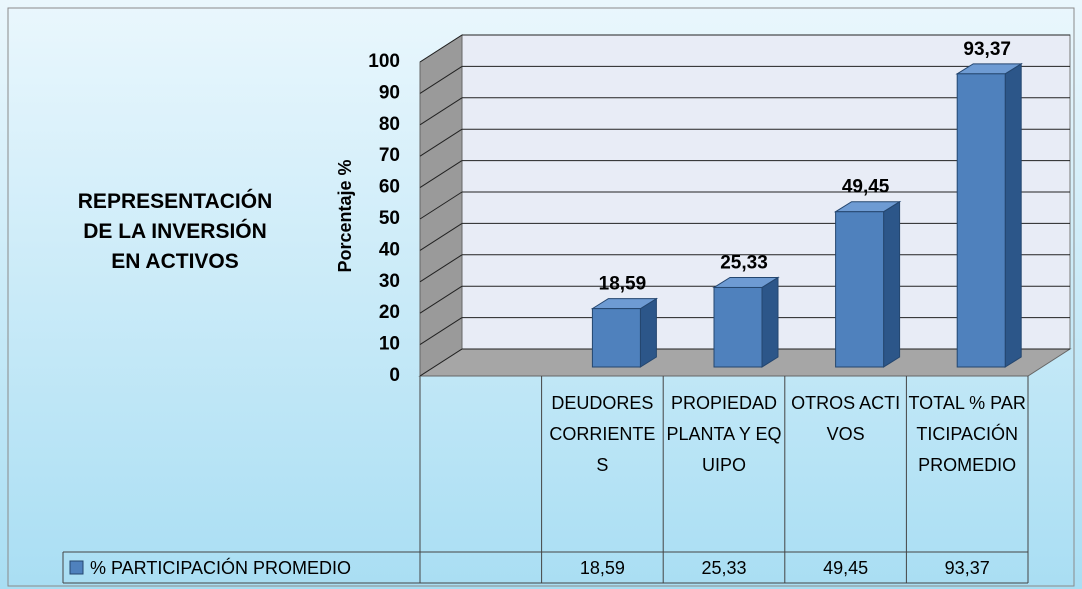 The height and width of the screenshot is (589, 1082). I want to click on category-cell: DEUDORES CORRIENTES, so click(602, 434).